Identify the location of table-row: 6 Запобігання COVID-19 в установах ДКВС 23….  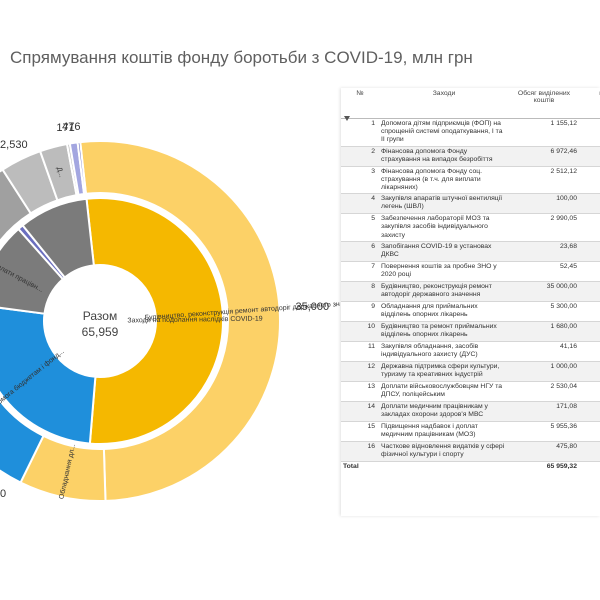
(470, 251).